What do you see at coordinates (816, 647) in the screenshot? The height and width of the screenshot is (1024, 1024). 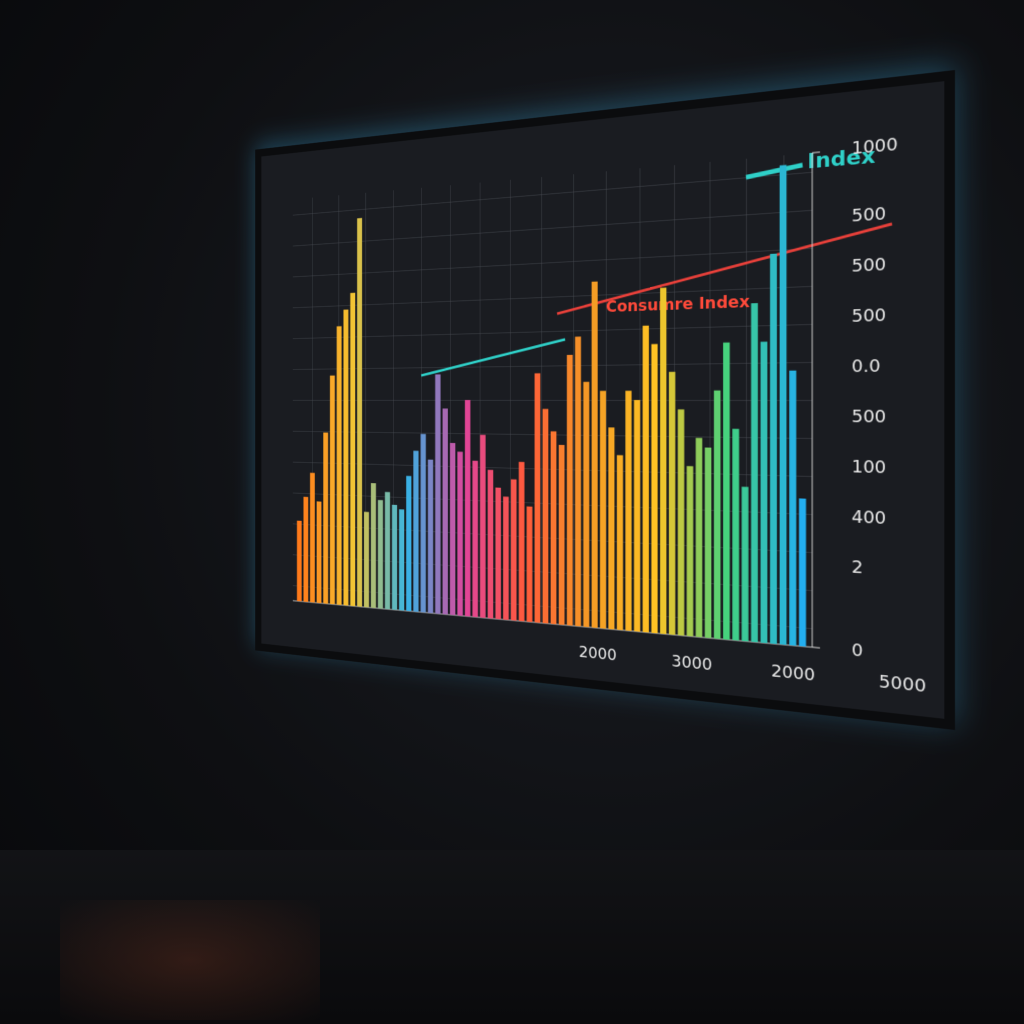 I see `y-tick` at bounding box center [816, 647].